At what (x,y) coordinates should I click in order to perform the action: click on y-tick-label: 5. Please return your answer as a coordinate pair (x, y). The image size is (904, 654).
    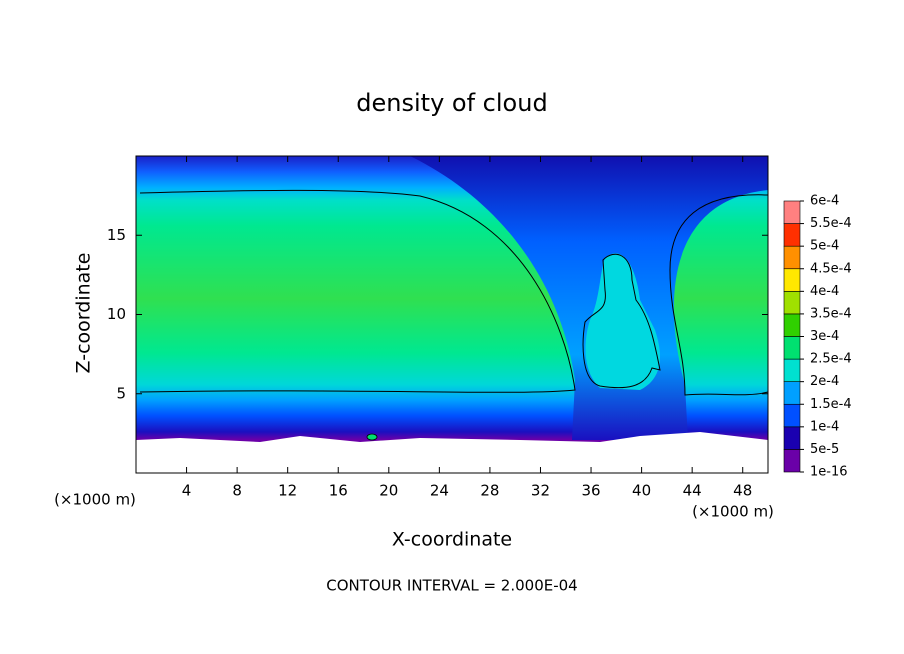
    Looking at the image, I should click on (121, 393).